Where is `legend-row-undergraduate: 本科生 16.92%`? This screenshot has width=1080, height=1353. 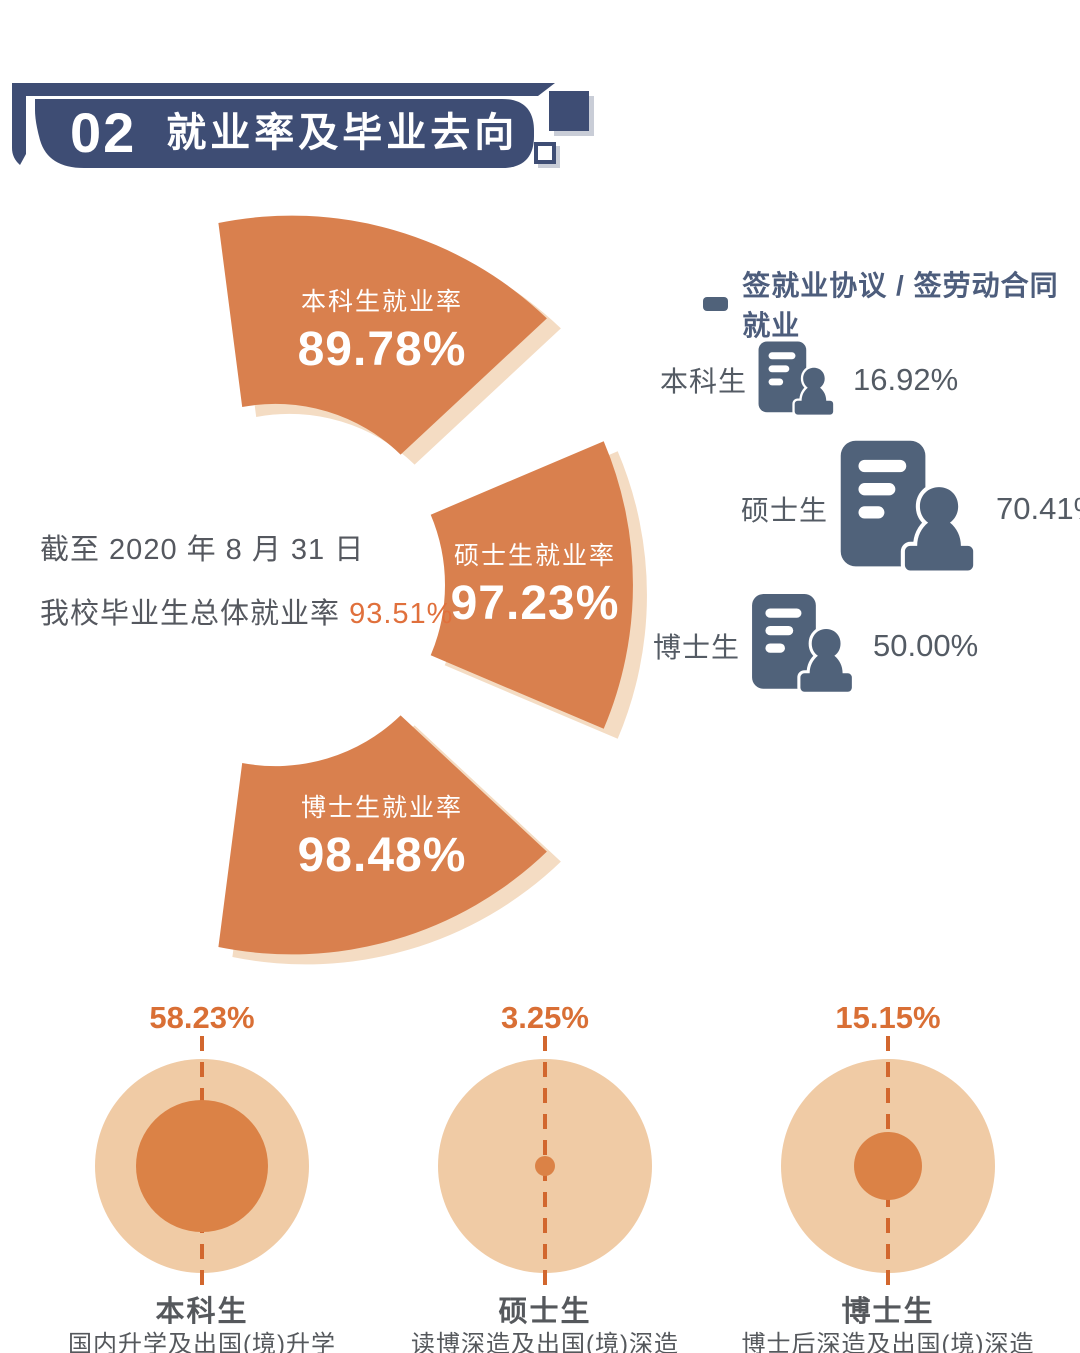 legend-row-undergraduate: 本科生 16.92% is located at coordinates (809, 380).